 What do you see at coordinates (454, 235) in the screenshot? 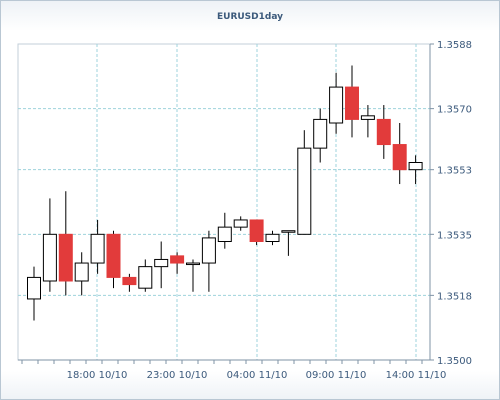
I see `y-tick-label: 1.3535` at bounding box center [454, 235].